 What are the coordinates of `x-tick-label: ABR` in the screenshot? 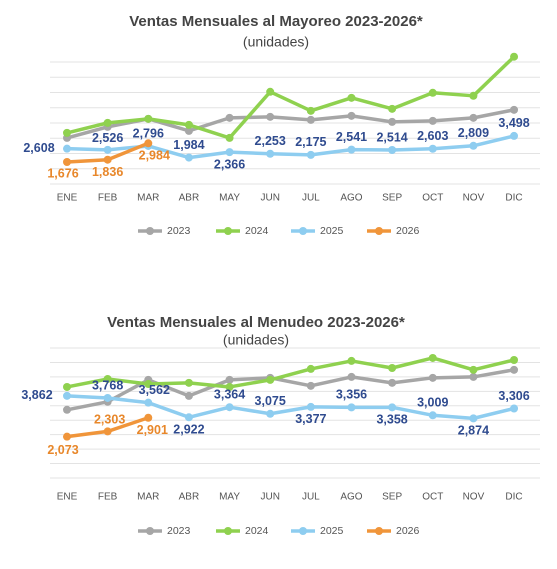 It's located at (189, 198).